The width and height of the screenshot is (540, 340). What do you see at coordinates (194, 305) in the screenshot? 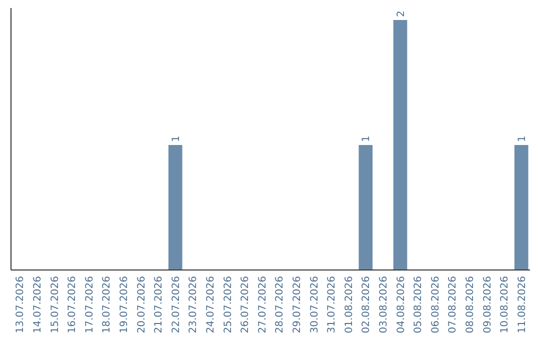
I see `x-tick-label: 23.07.2026` at bounding box center [194, 305].